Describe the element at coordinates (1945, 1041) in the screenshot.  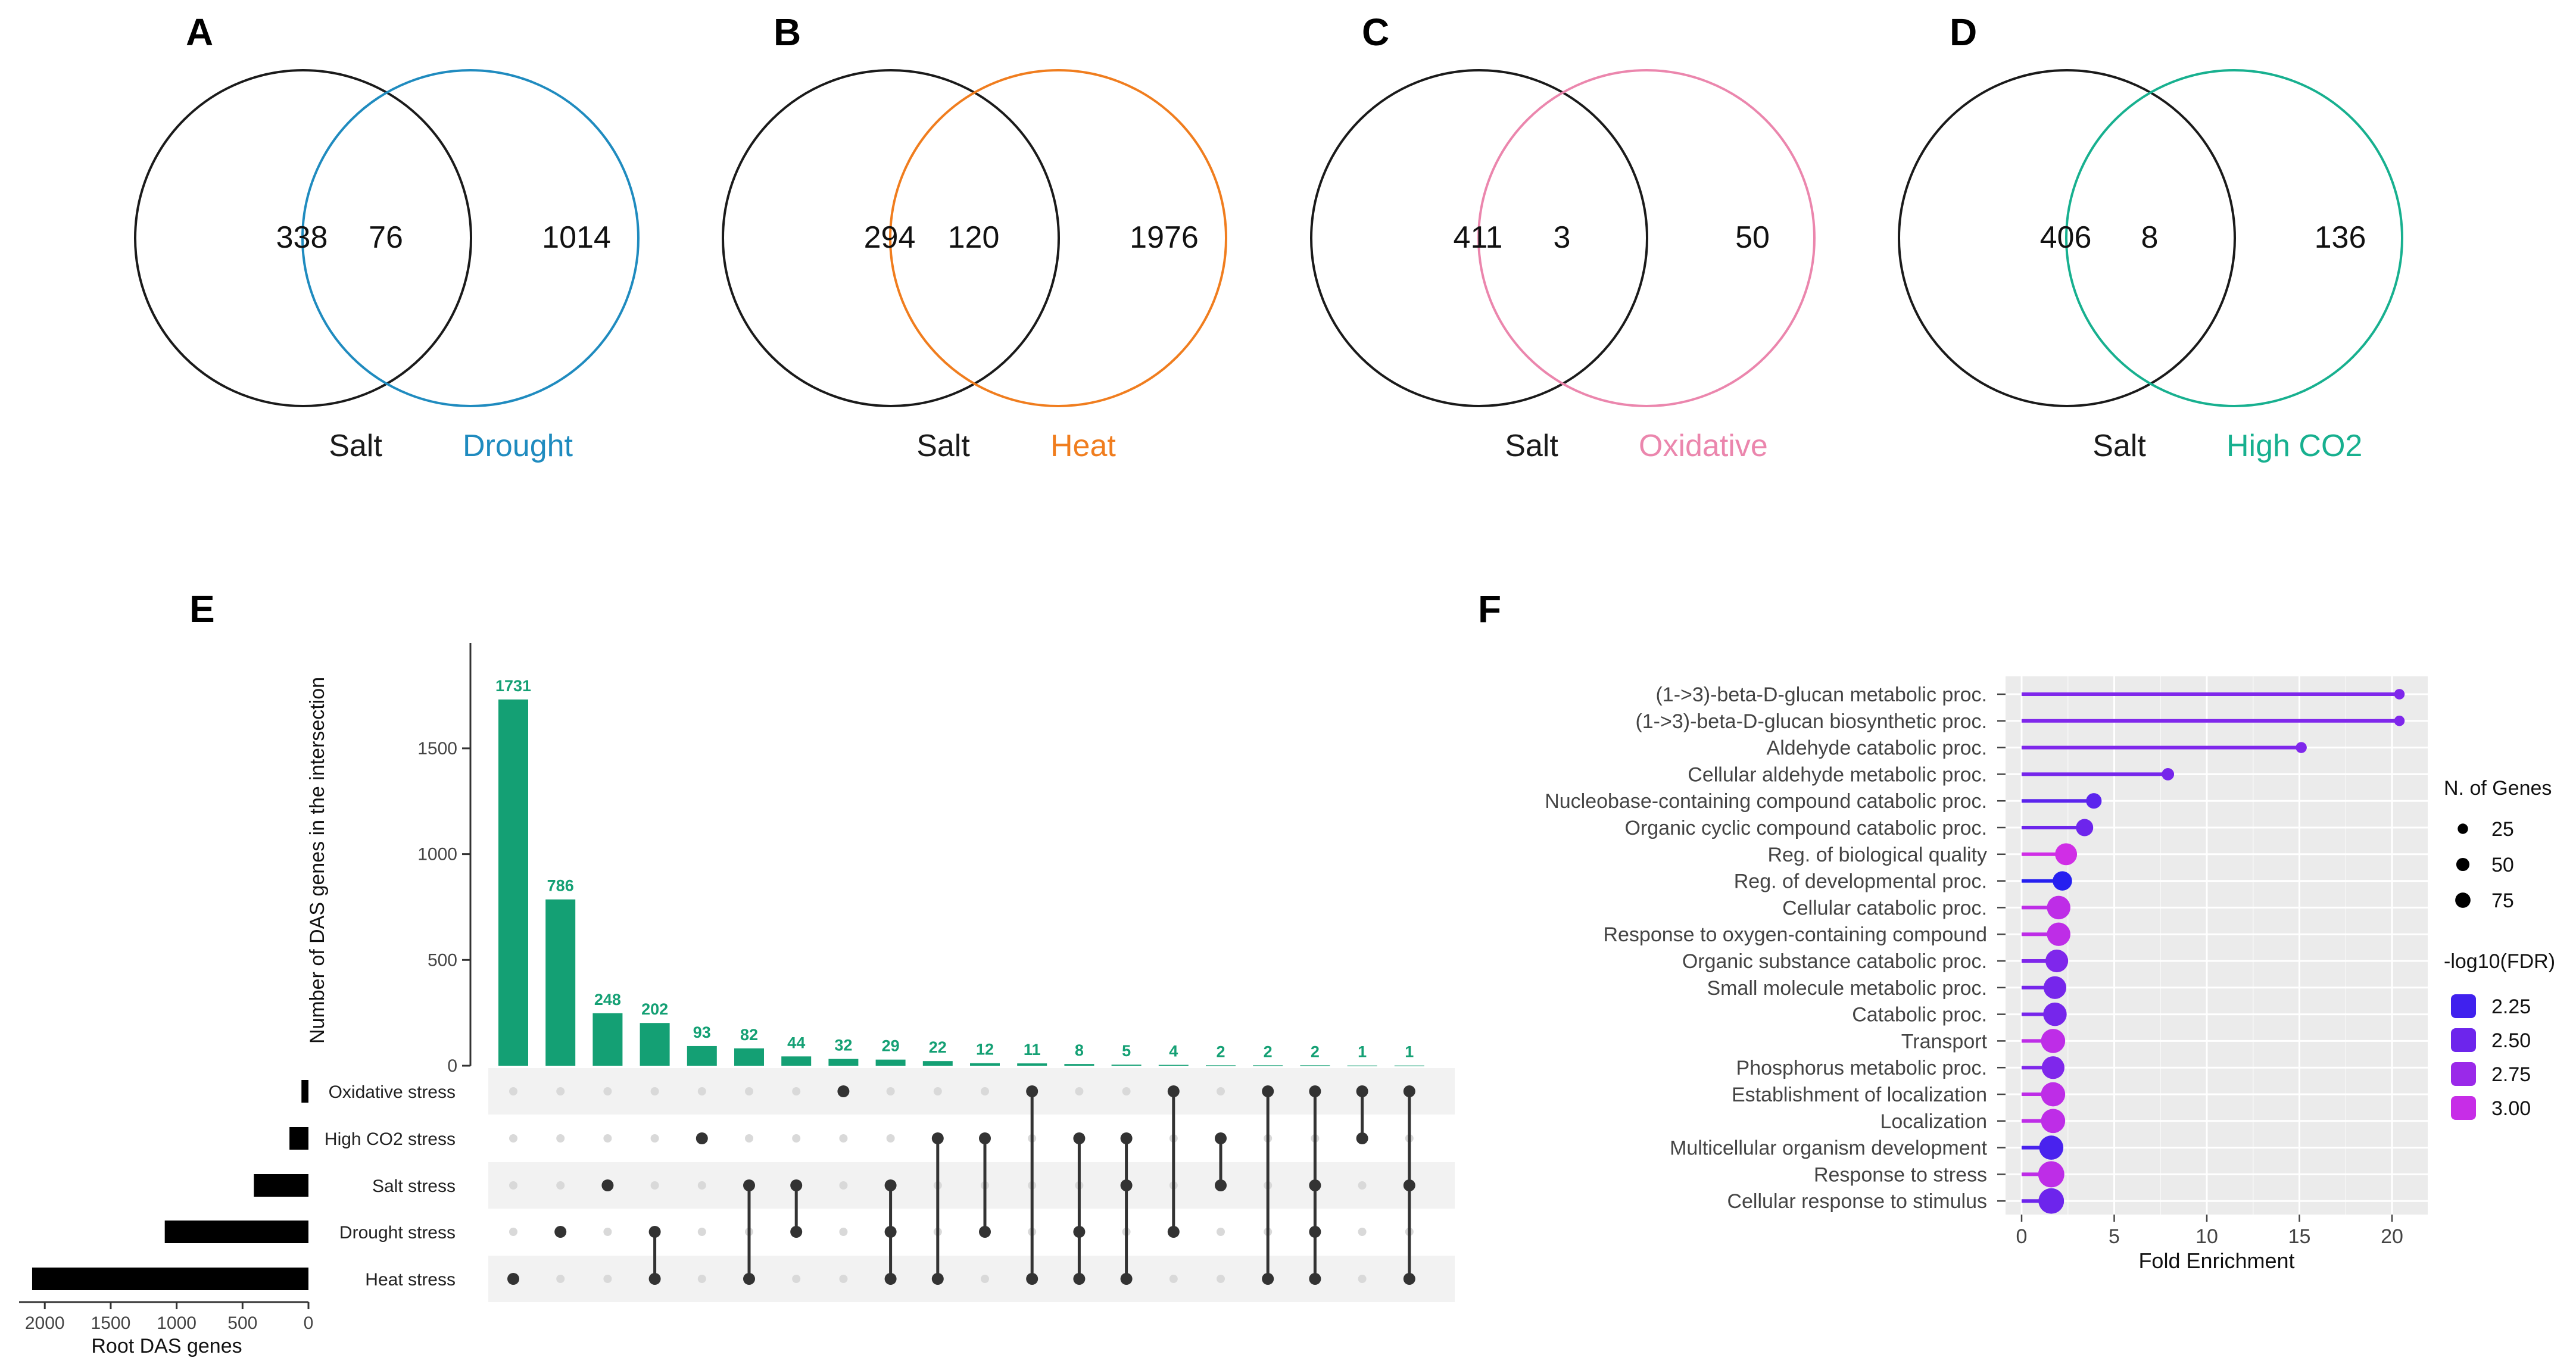
I see `category-label: Transport` at that location.